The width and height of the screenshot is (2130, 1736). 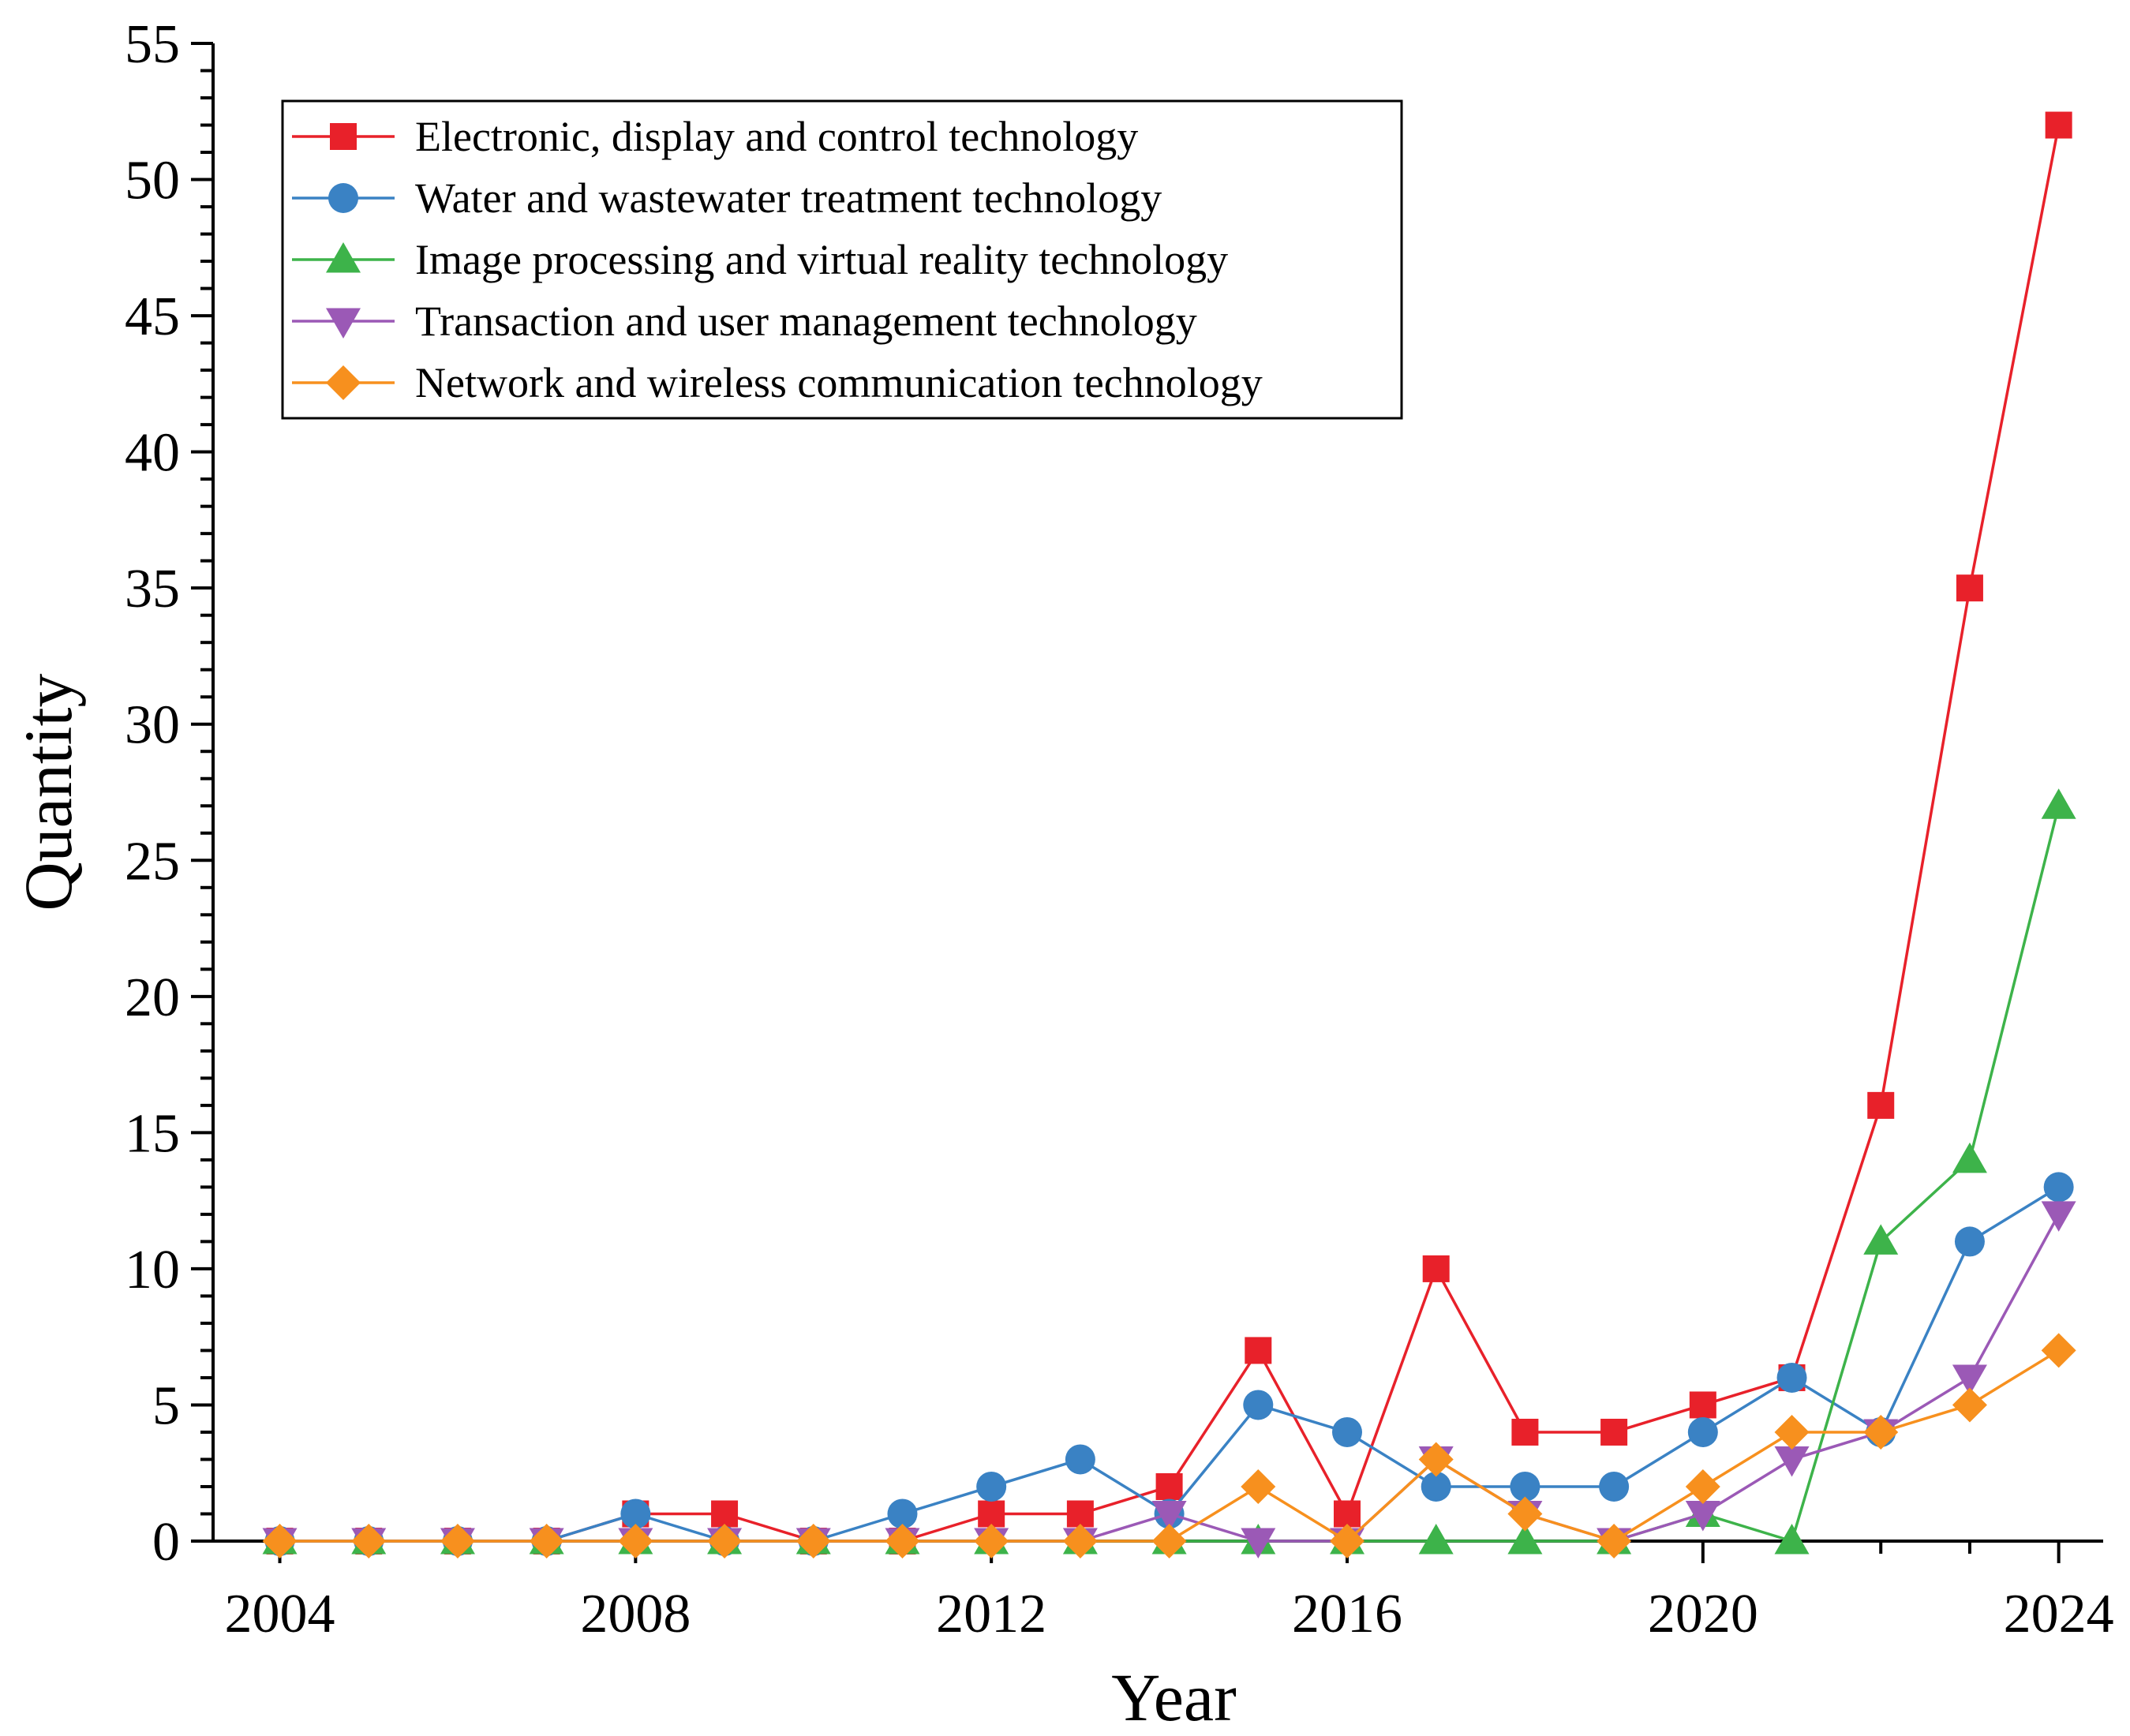 I want to click on legend-box, so click(x=842, y=259).